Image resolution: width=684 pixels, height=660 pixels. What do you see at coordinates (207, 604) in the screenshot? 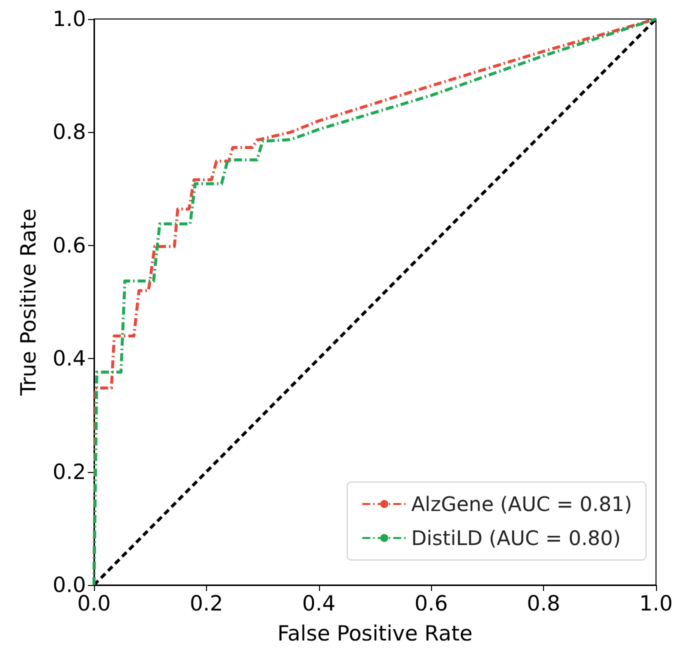
I see `x-tick-label: 0.2` at bounding box center [207, 604].